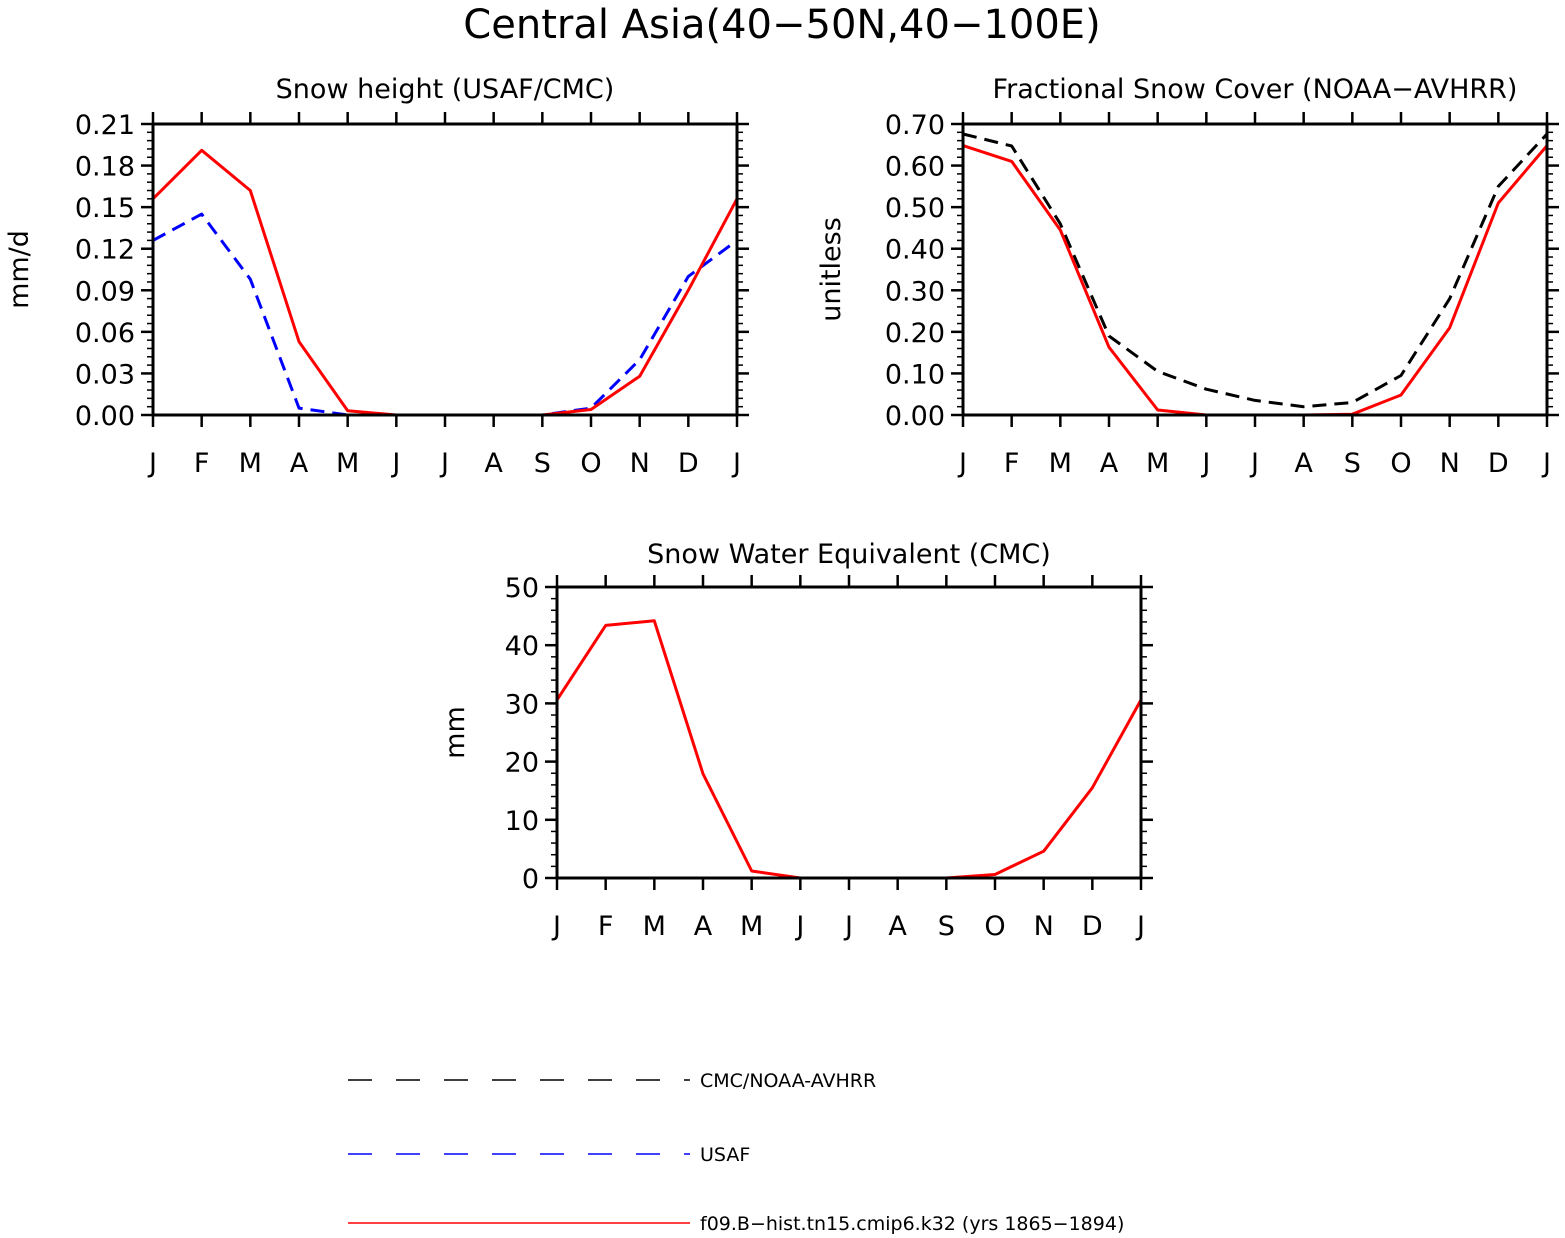 The width and height of the screenshot is (1565, 1238). I want to click on y-tick-label: 0.18, so click(105, 167).